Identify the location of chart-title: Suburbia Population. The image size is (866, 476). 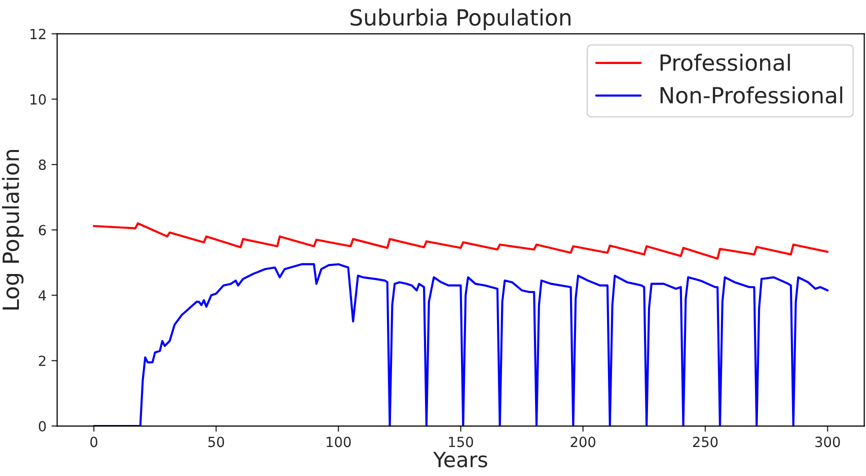
(460, 19).